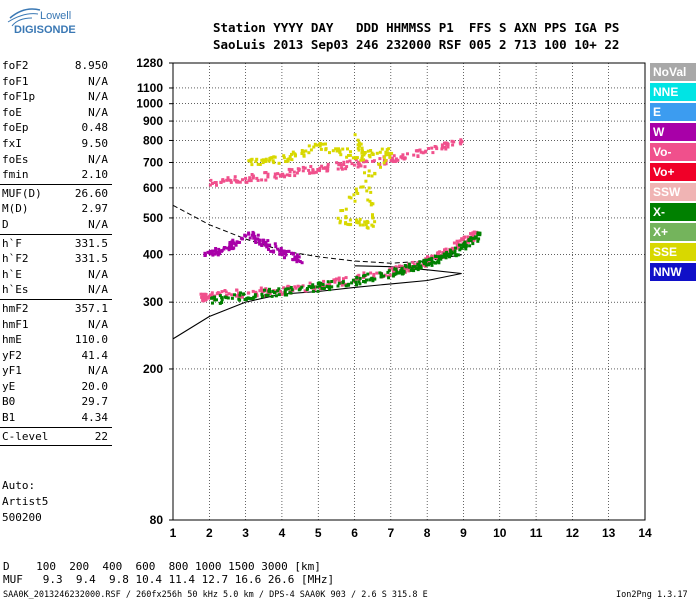 This screenshot has height=600, width=700. I want to click on param-value: 9.50, so click(95, 143).